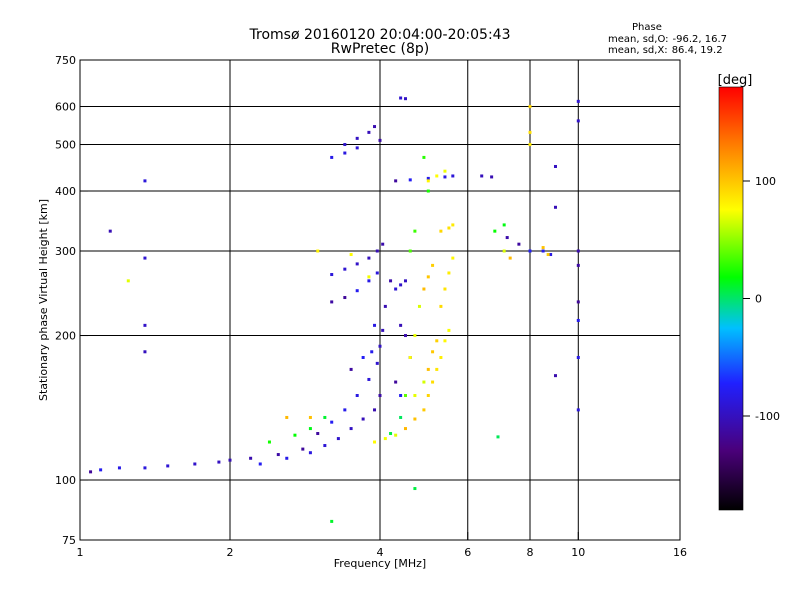  I want to click on x-tick-label: 2, so click(230, 552).